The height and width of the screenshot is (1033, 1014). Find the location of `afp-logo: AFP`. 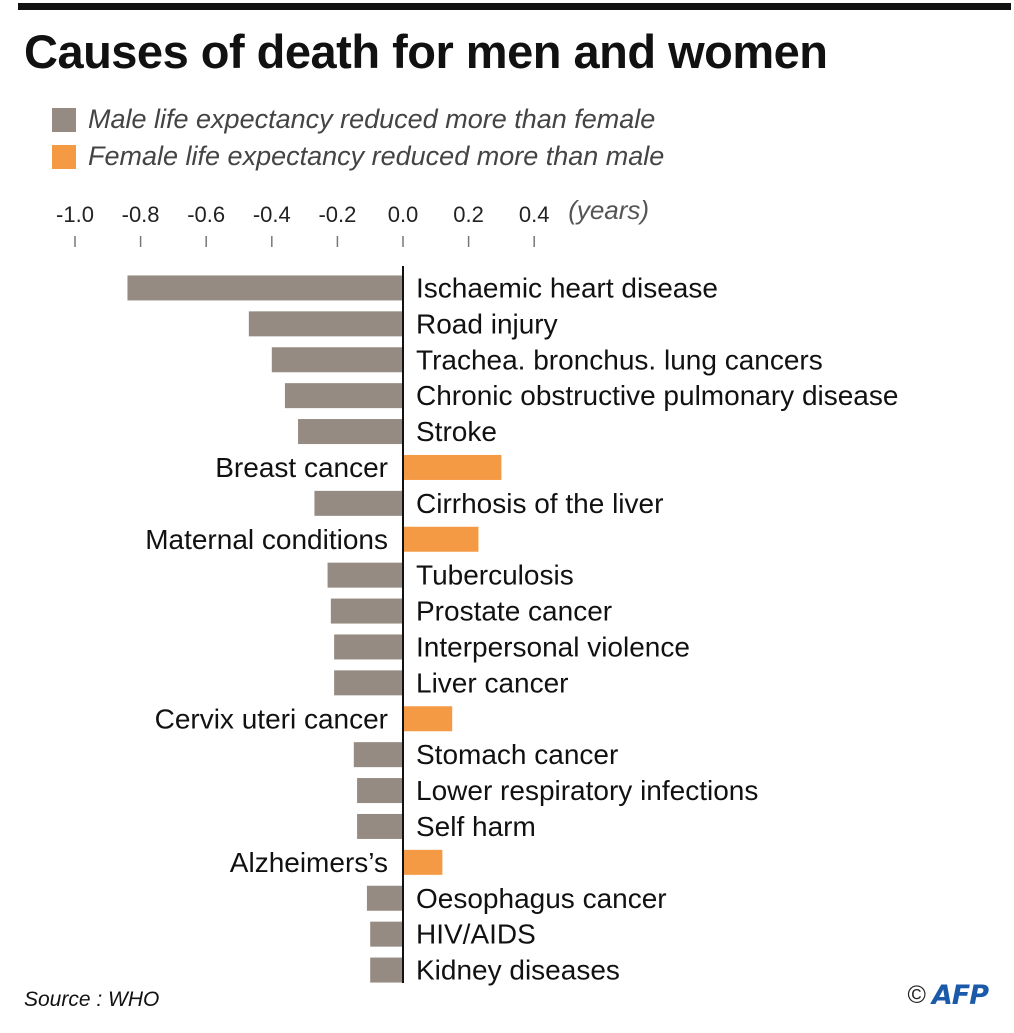

afp-logo: AFP is located at coordinates (960, 995).